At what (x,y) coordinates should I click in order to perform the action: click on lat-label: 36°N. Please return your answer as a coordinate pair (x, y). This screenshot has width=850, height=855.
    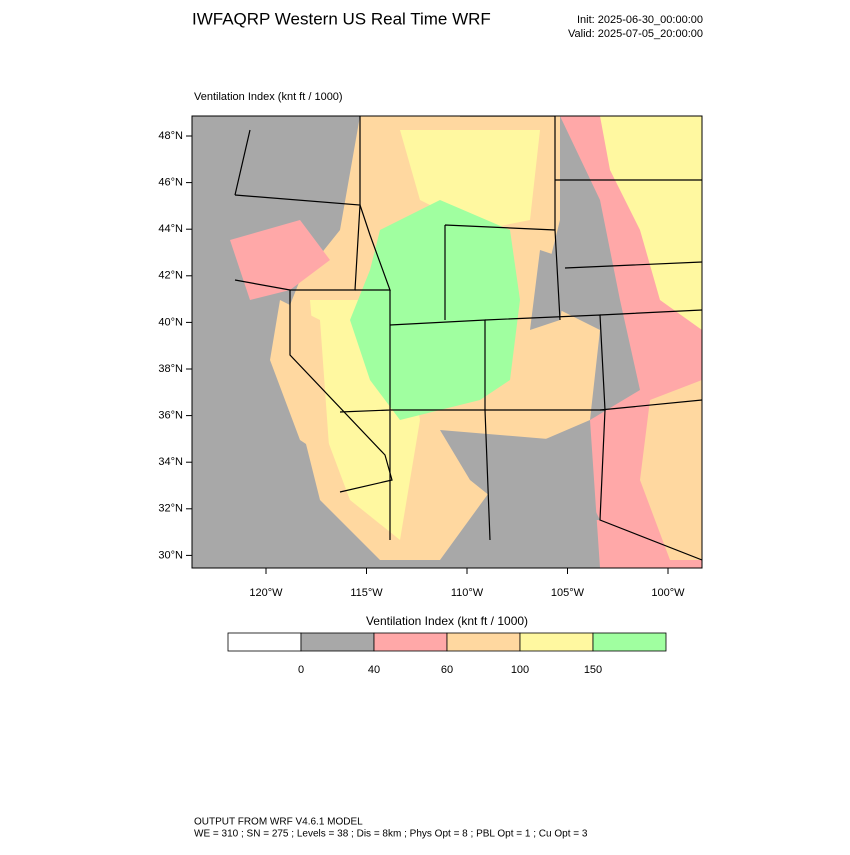
    Looking at the image, I should click on (170, 416).